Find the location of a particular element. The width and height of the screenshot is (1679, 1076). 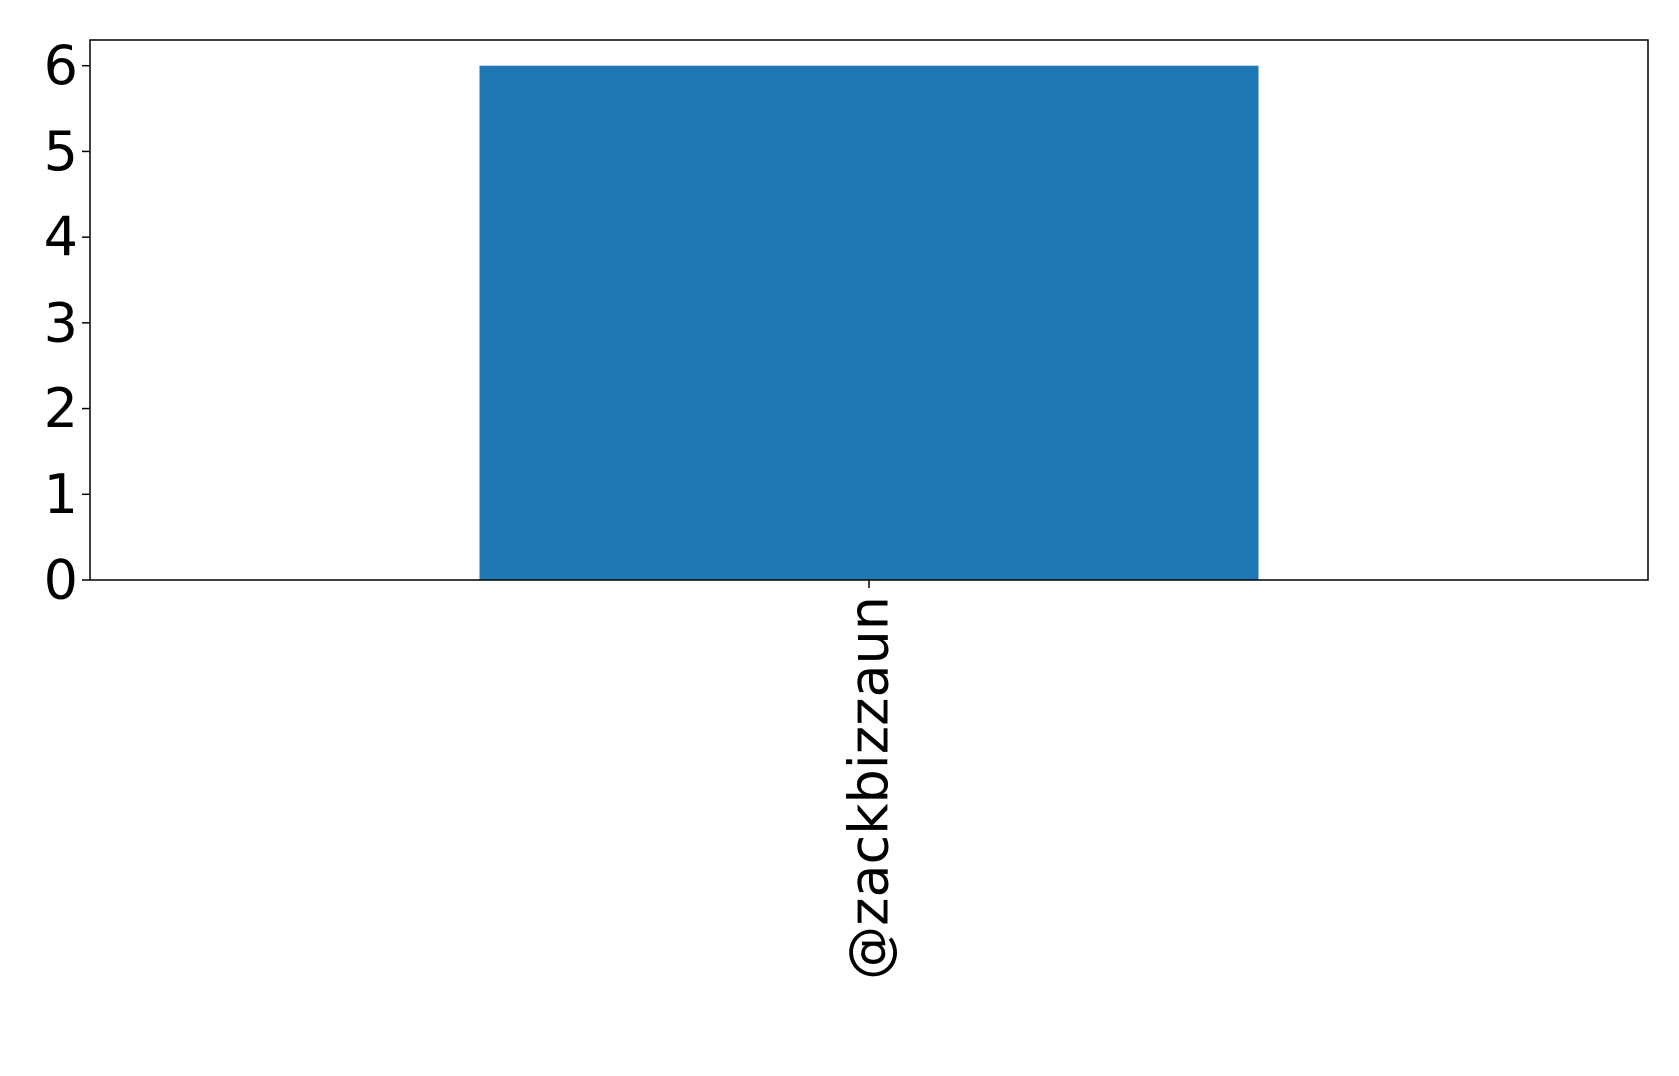

y-tick-label: 6 is located at coordinates (61, 65).